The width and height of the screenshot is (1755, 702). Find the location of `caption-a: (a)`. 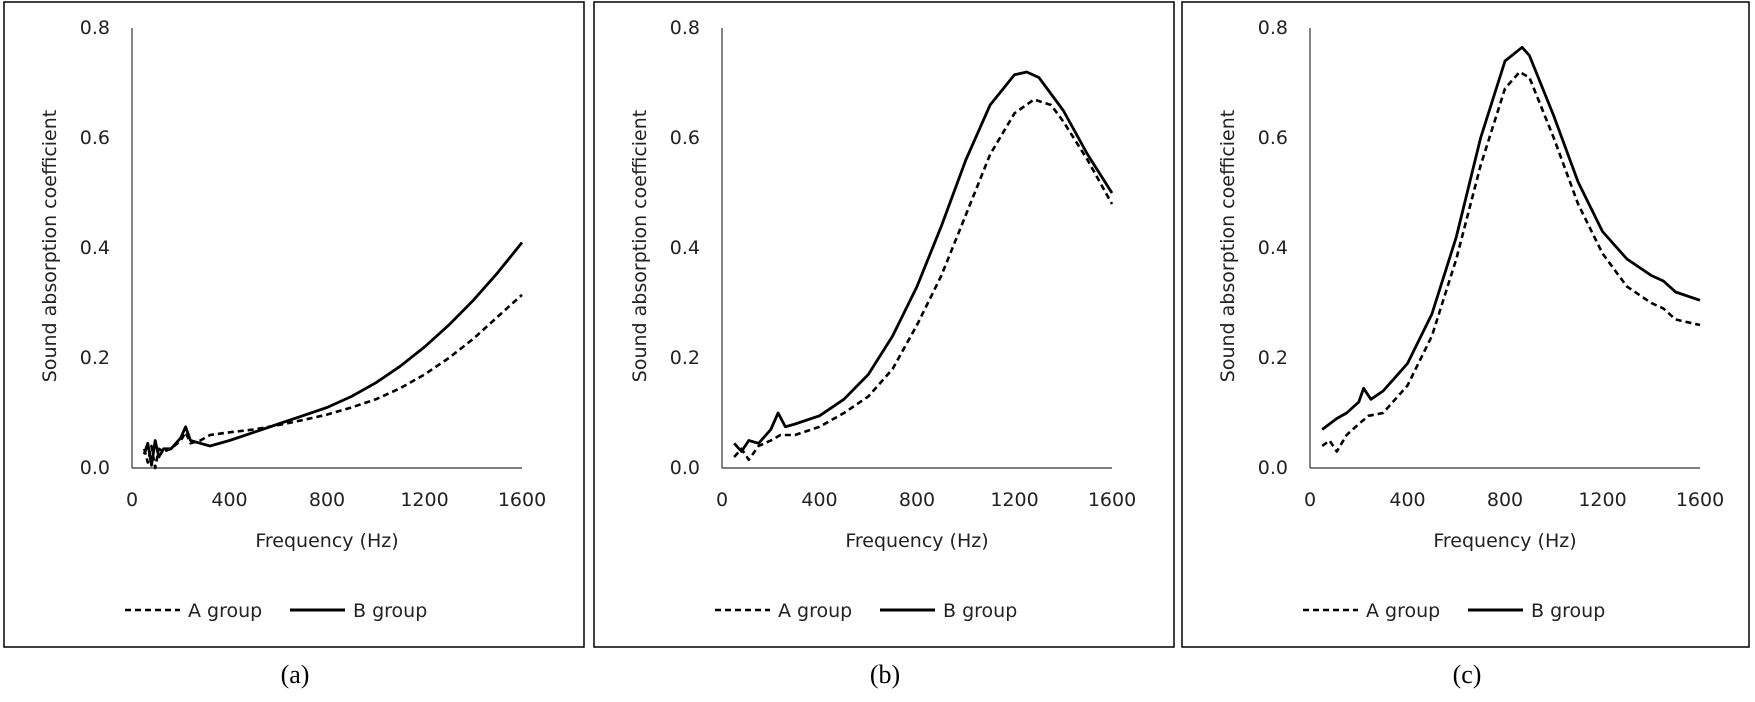

caption-a: (a) is located at coordinates (295, 674).